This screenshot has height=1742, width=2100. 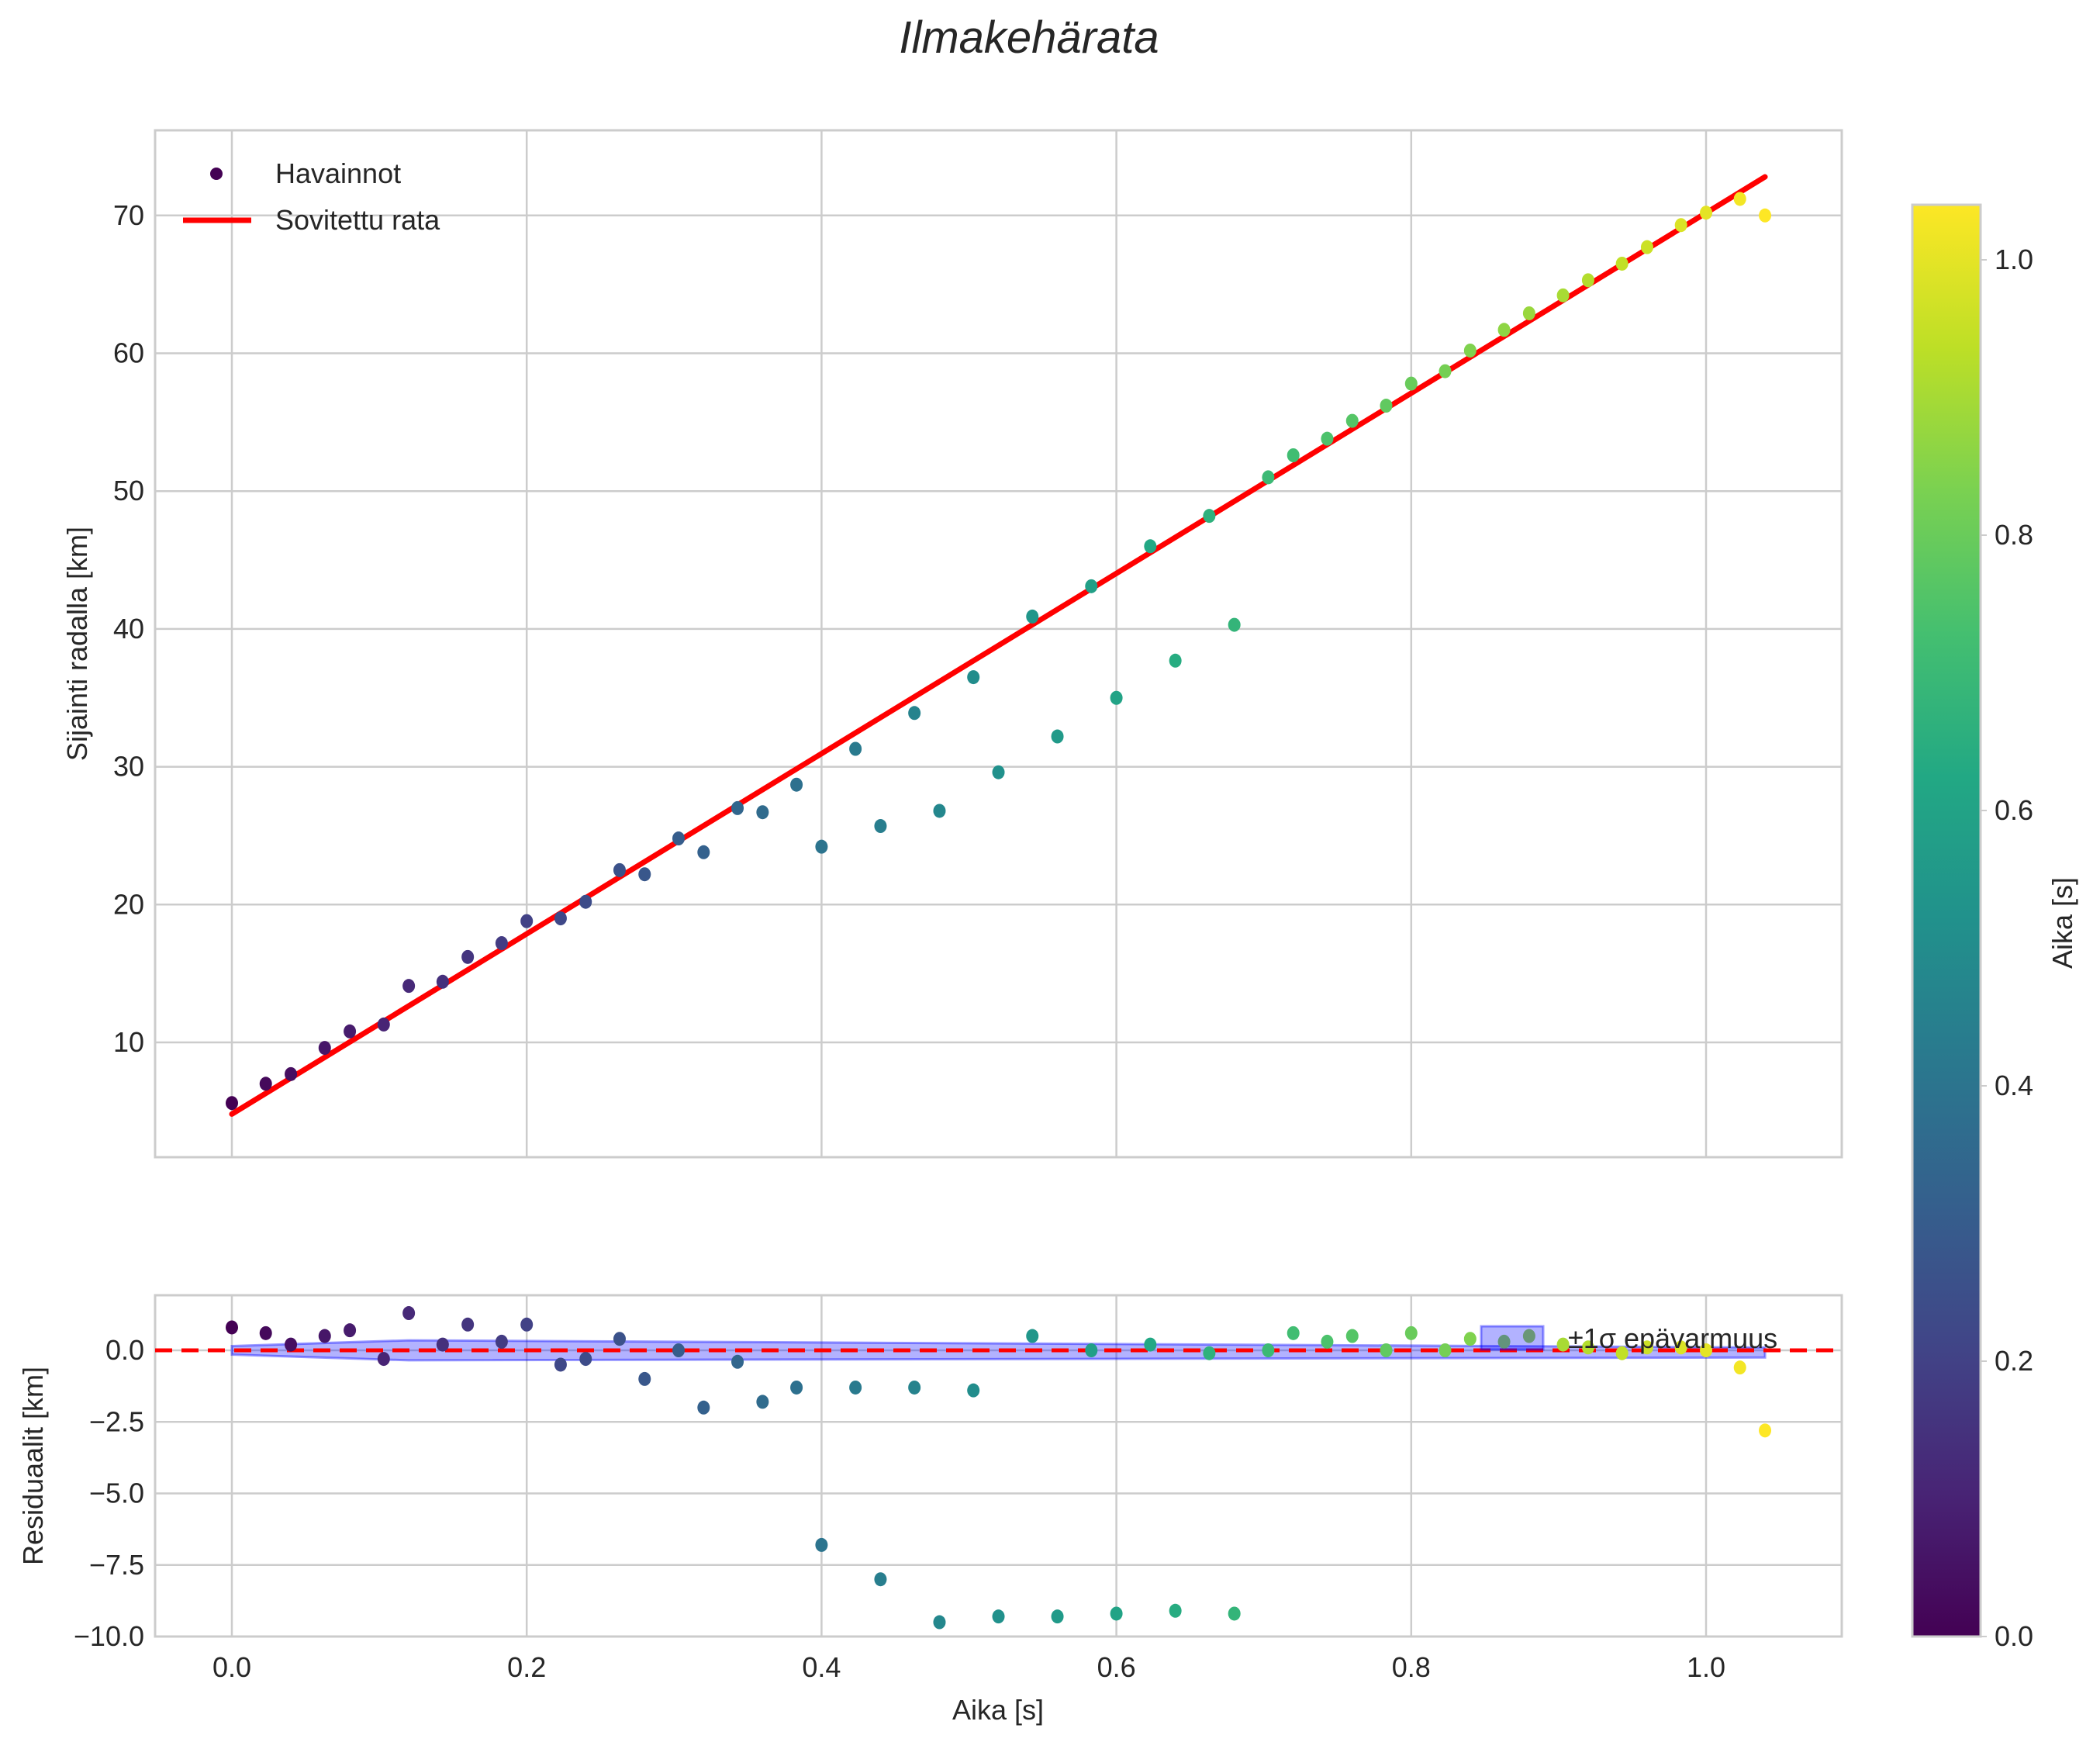 I want to click on chart-title: Ilmakehärata, so click(x=1029, y=37).